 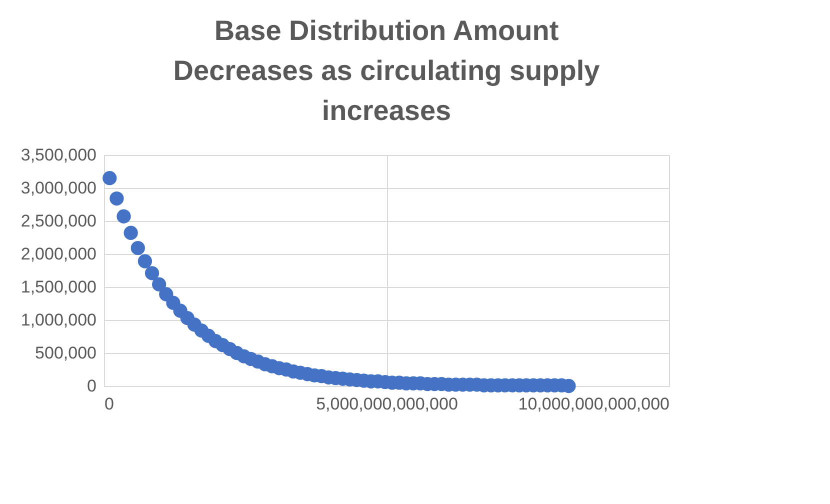 What do you see at coordinates (387, 110) in the screenshot?
I see `text: increases` at bounding box center [387, 110].